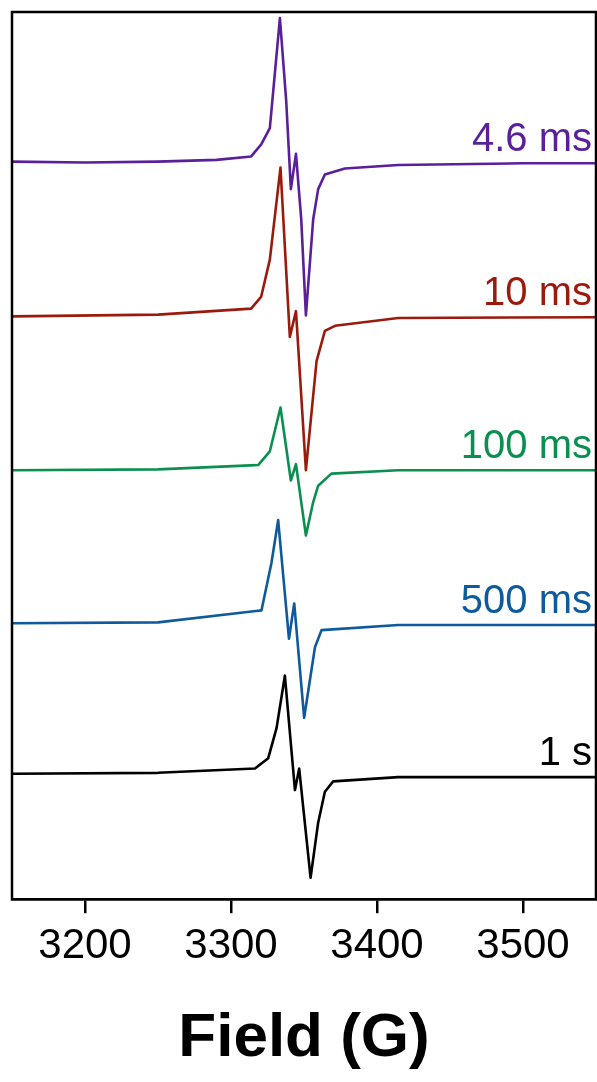  Describe the element at coordinates (231, 943) in the screenshot. I see `x-tick-label: 3300` at that location.